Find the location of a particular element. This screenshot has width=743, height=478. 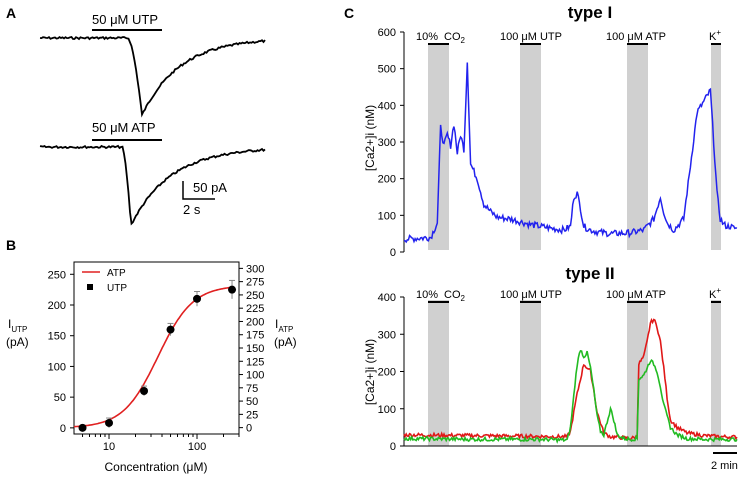

right-tick-label: 0 is located at coordinates (249, 429).